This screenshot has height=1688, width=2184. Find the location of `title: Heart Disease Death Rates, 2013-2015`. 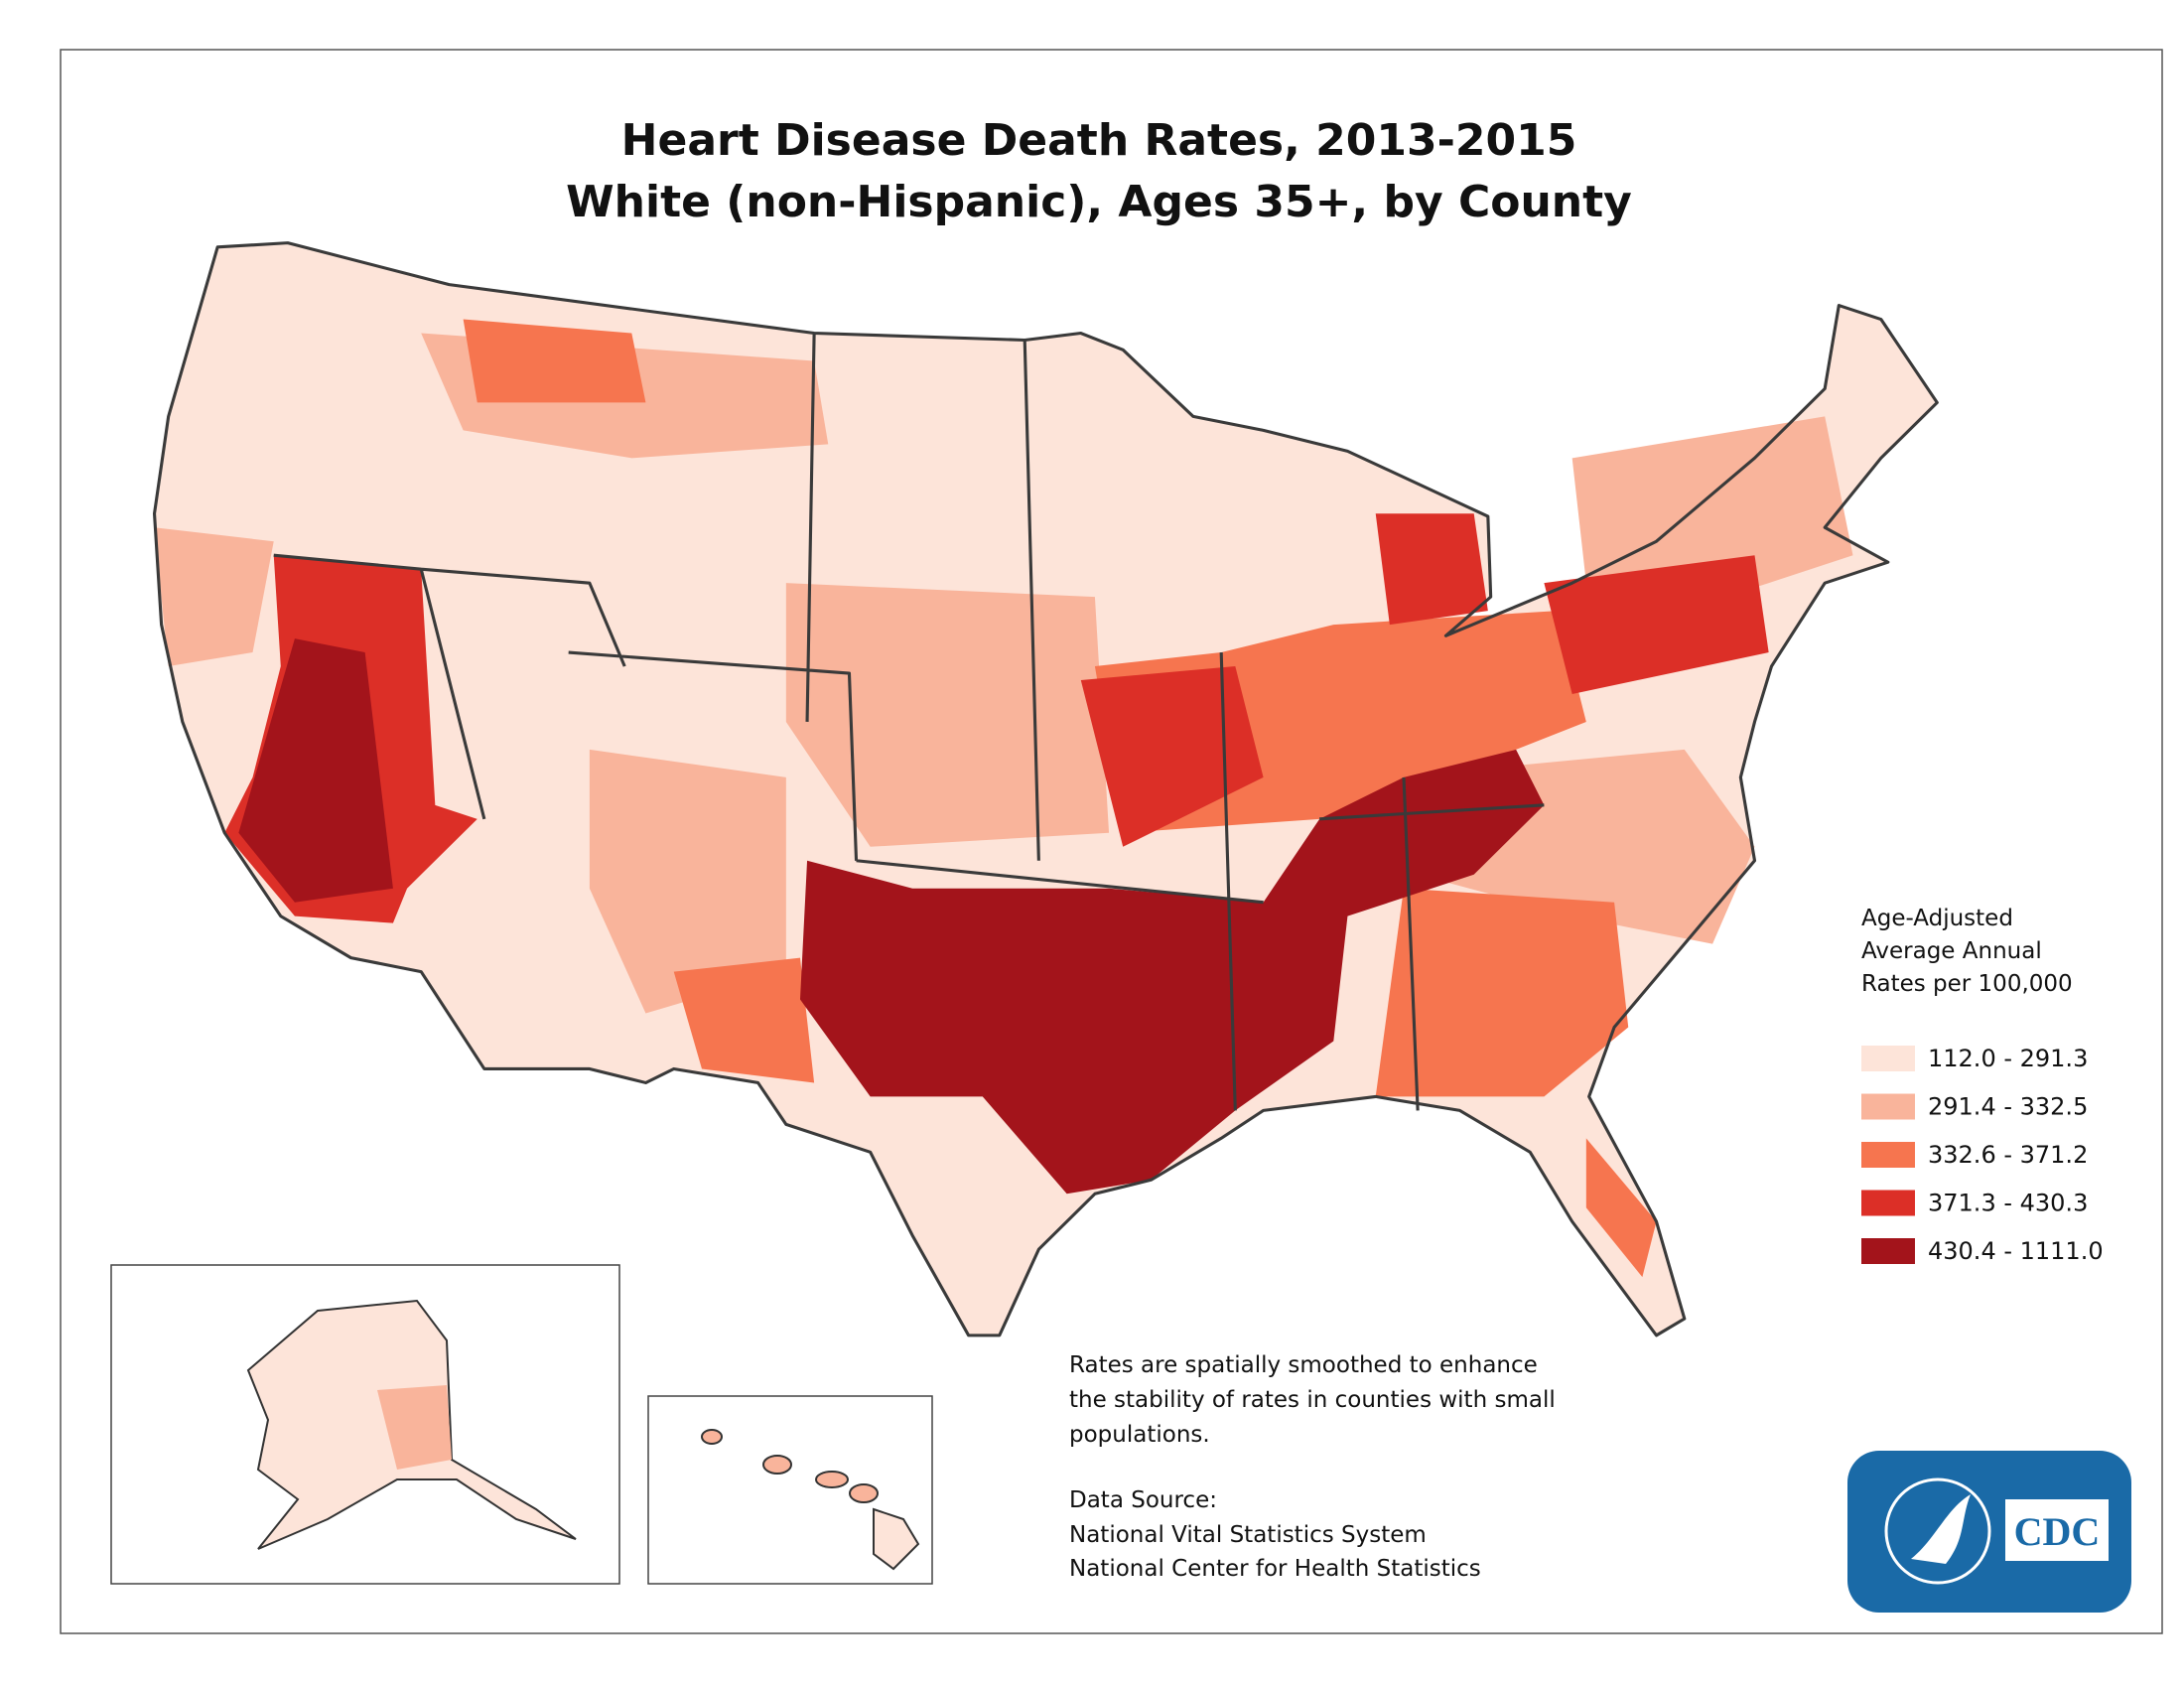

title: Heart Disease Death Rates, 2013-2015 is located at coordinates (1099, 140).